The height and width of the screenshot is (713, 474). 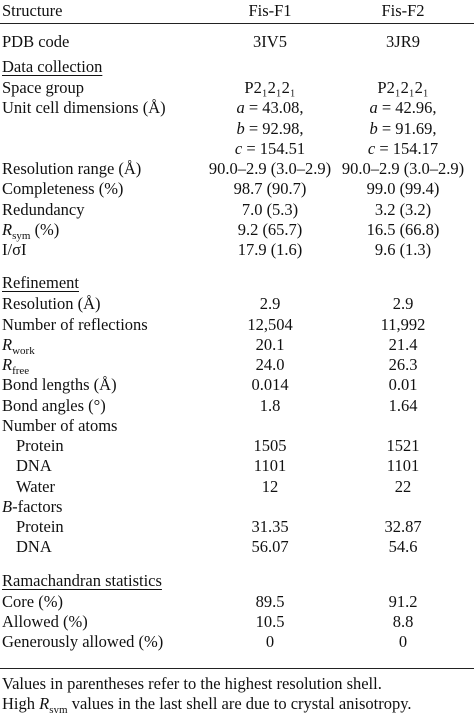 I want to click on cell-value: c = 154.51, so click(x=270, y=149).